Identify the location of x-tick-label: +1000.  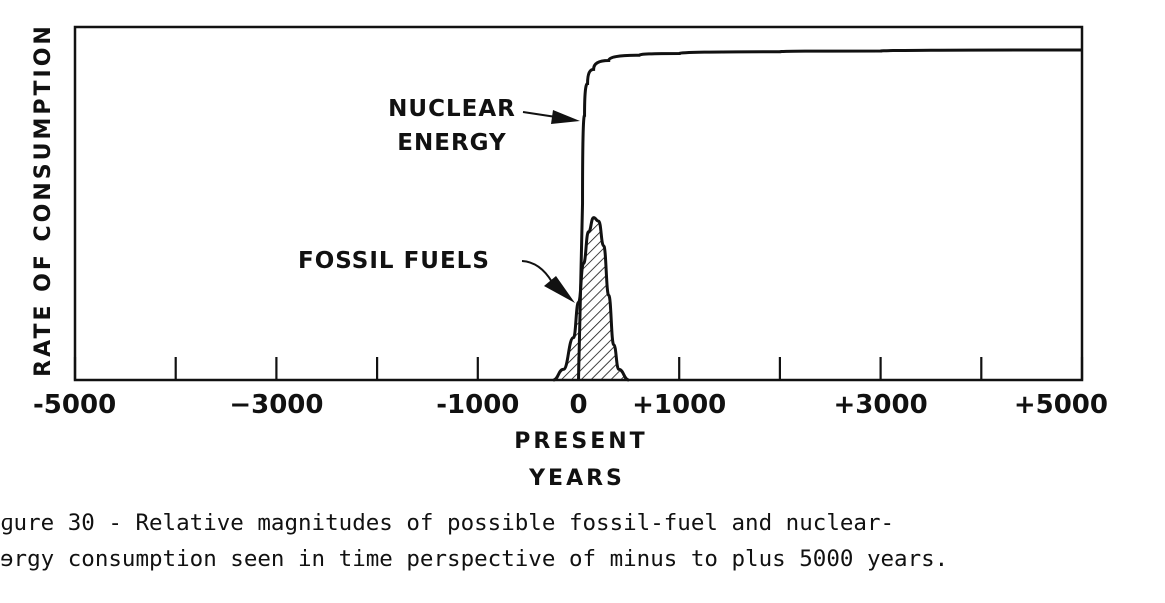
(679, 405).